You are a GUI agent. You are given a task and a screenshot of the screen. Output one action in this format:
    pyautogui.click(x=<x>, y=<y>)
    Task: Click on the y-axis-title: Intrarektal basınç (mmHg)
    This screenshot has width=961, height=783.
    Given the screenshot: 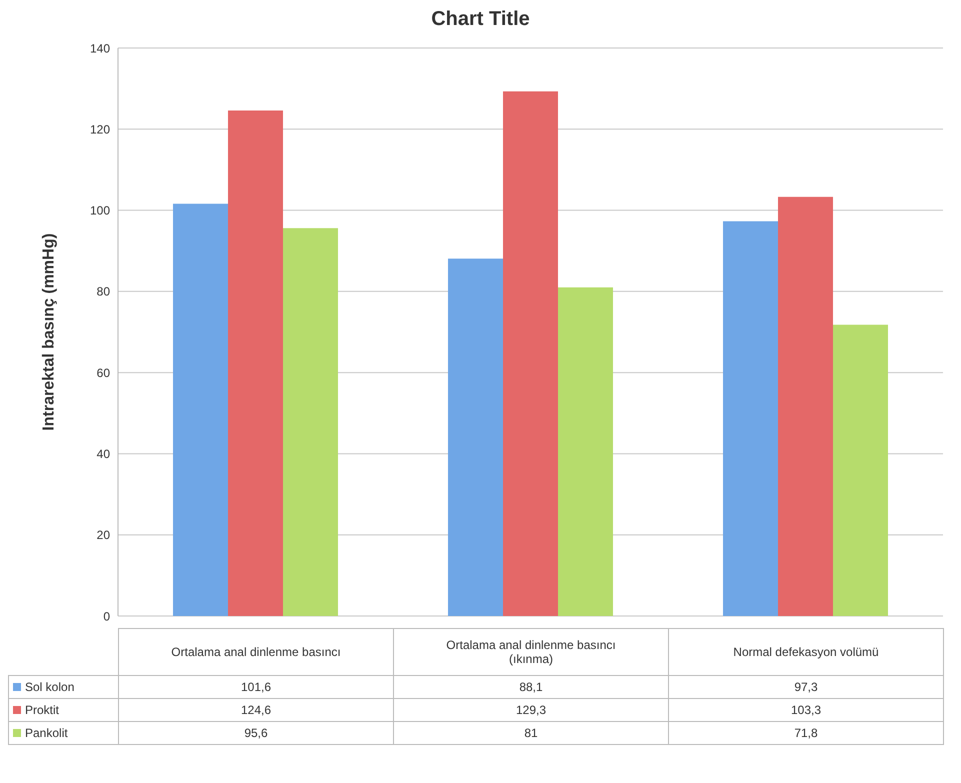 What is the action you would take?
    pyautogui.click(x=49, y=332)
    